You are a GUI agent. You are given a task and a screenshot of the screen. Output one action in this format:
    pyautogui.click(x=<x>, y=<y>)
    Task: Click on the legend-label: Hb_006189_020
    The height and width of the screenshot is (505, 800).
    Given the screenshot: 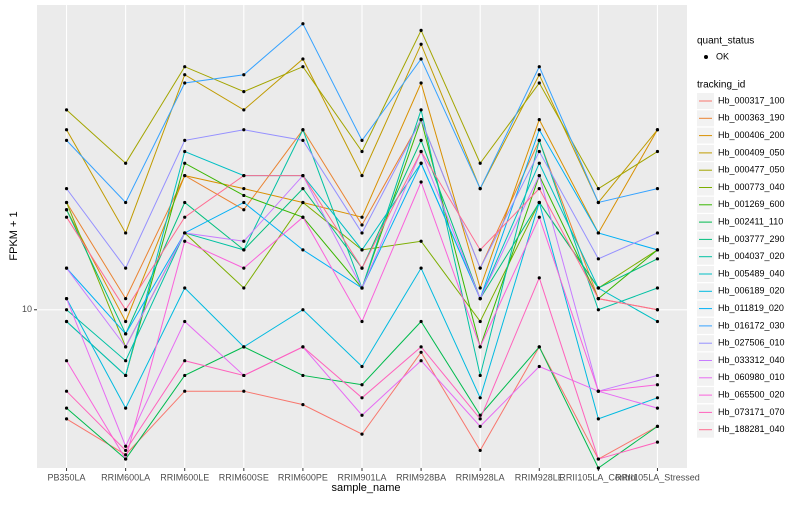 What is the action you would take?
    pyautogui.click(x=751, y=291)
    